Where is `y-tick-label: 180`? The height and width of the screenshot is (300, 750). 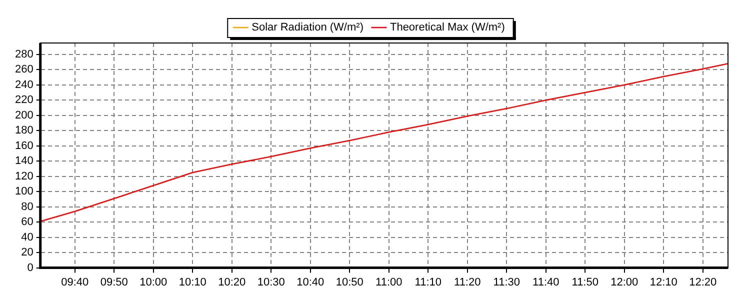
y-tick-label: 180 is located at coordinates (24, 130).